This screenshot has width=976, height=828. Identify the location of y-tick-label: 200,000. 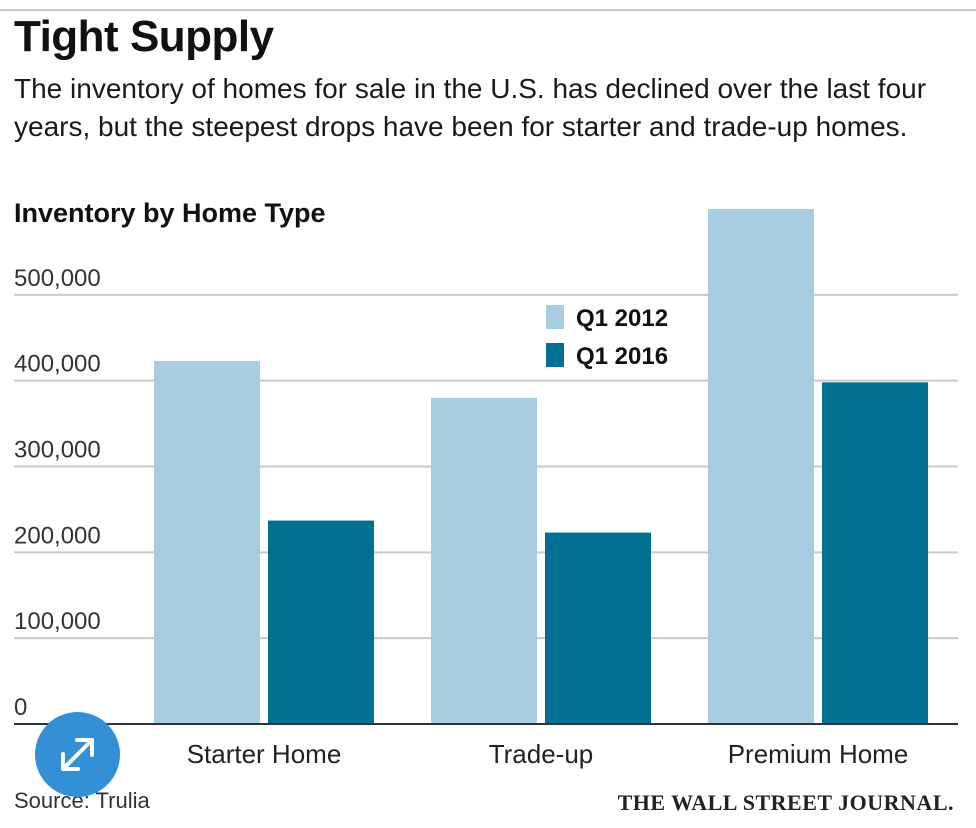
(57, 535).